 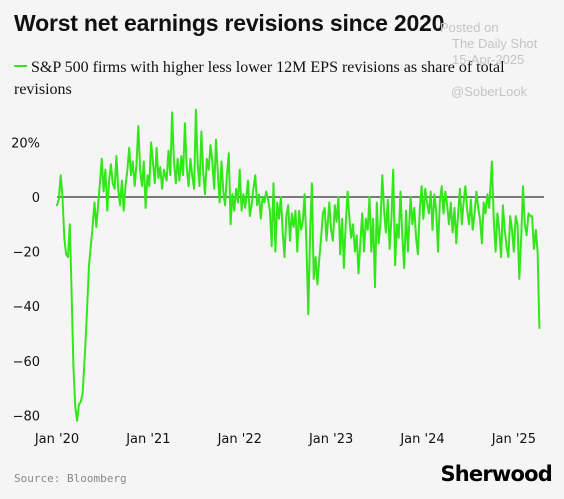 What do you see at coordinates (488, 59) in the screenshot?
I see `watermark-date: 15-Apr-2025` at bounding box center [488, 59].